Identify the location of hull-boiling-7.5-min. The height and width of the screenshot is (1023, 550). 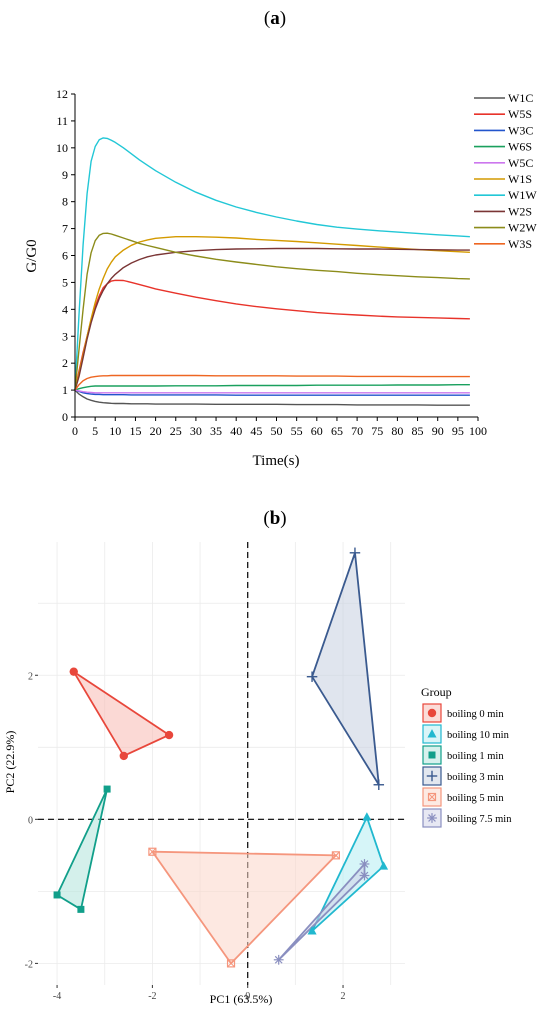
(322, 911).